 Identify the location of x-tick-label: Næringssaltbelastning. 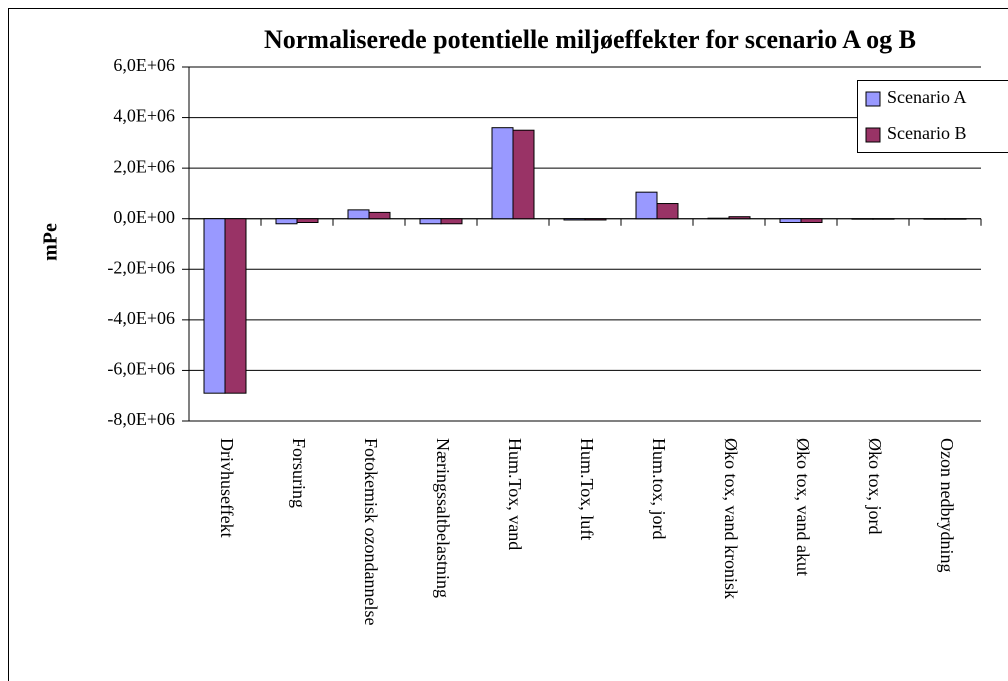
(443, 518).